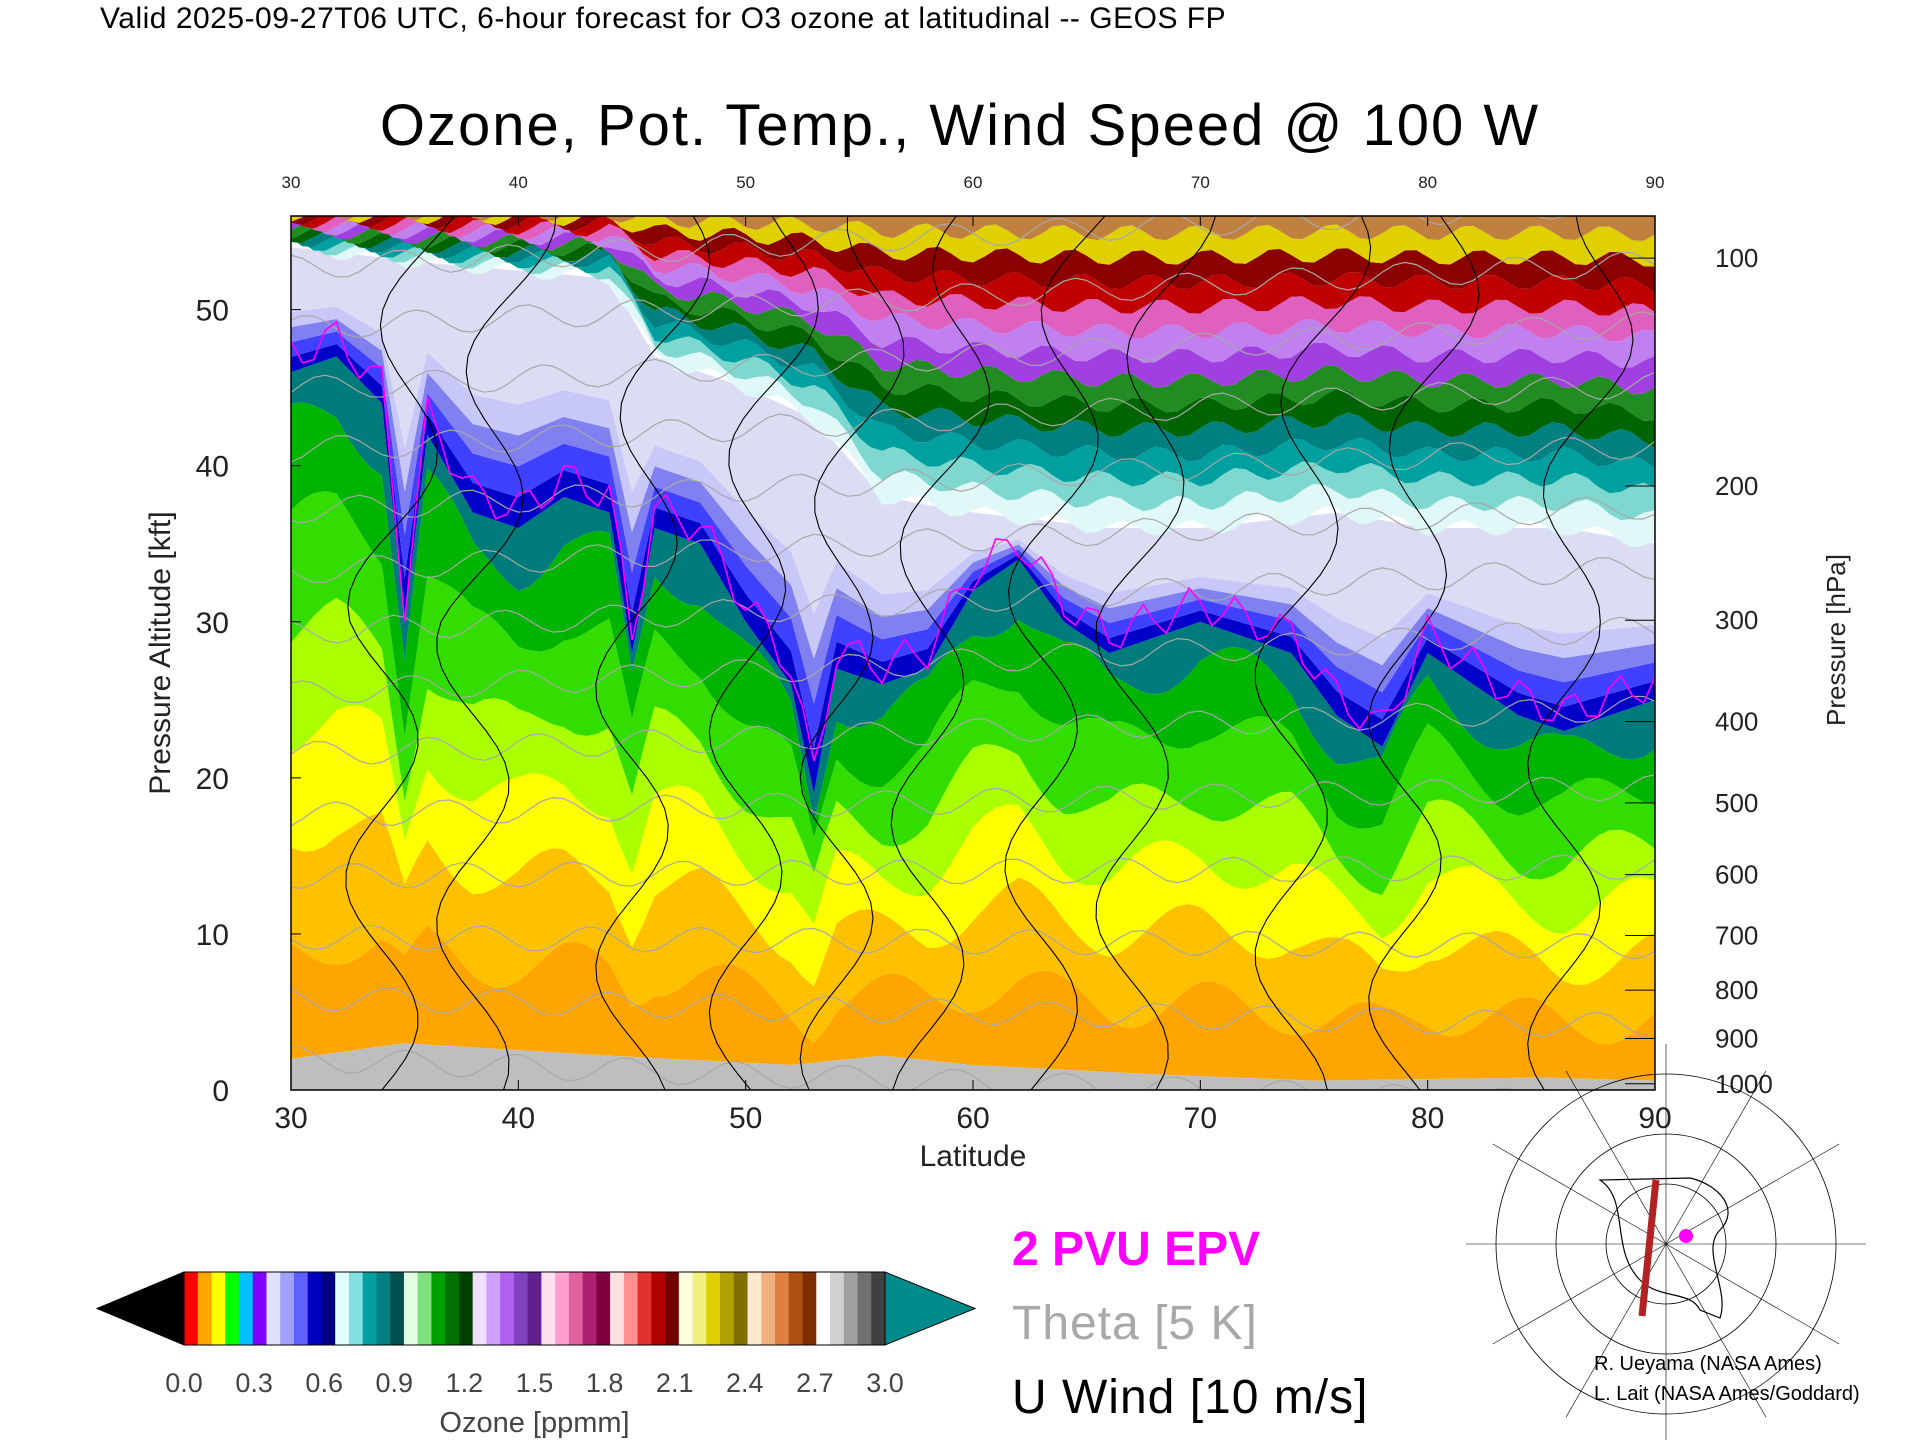 The width and height of the screenshot is (1920, 1440). What do you see at coordinates (972, 1118) in the screenshot?
I see `x-tick-label: 60` at bounding box center [972, 1118].